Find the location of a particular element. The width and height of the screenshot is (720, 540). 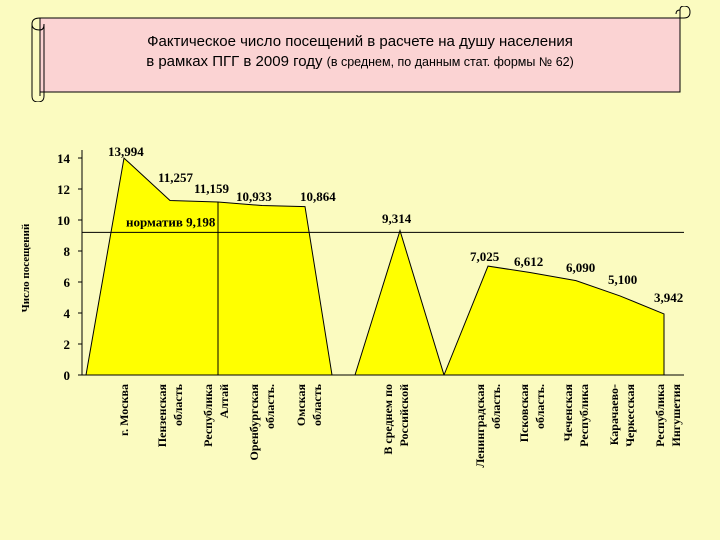

x-tick-label-line: г. Москва is located at coordinates (124, 410).